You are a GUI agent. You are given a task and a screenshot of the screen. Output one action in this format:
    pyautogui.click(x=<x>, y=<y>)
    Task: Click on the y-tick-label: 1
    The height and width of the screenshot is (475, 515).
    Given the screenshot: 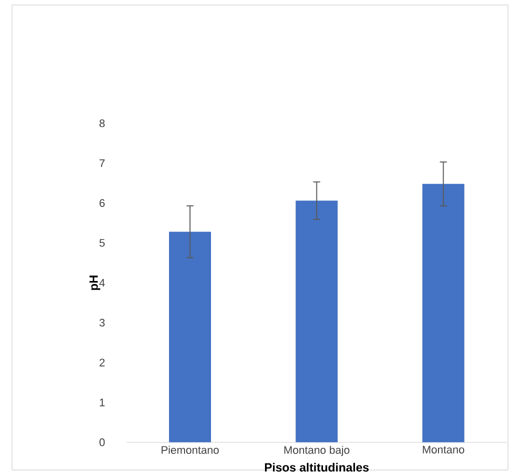 What is the action you would take?
    pyautogui.click(x=102, y=402)
    